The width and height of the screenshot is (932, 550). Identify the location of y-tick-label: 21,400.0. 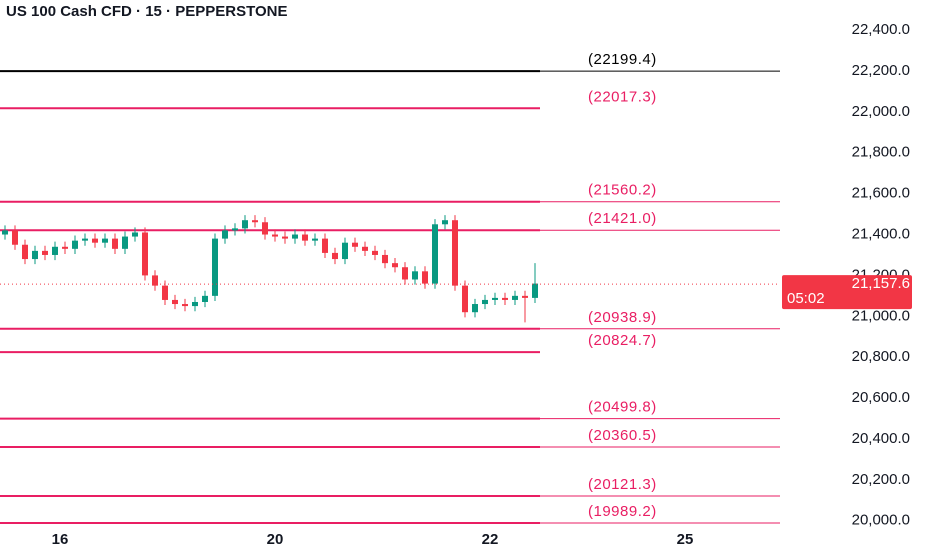
(881, 233).